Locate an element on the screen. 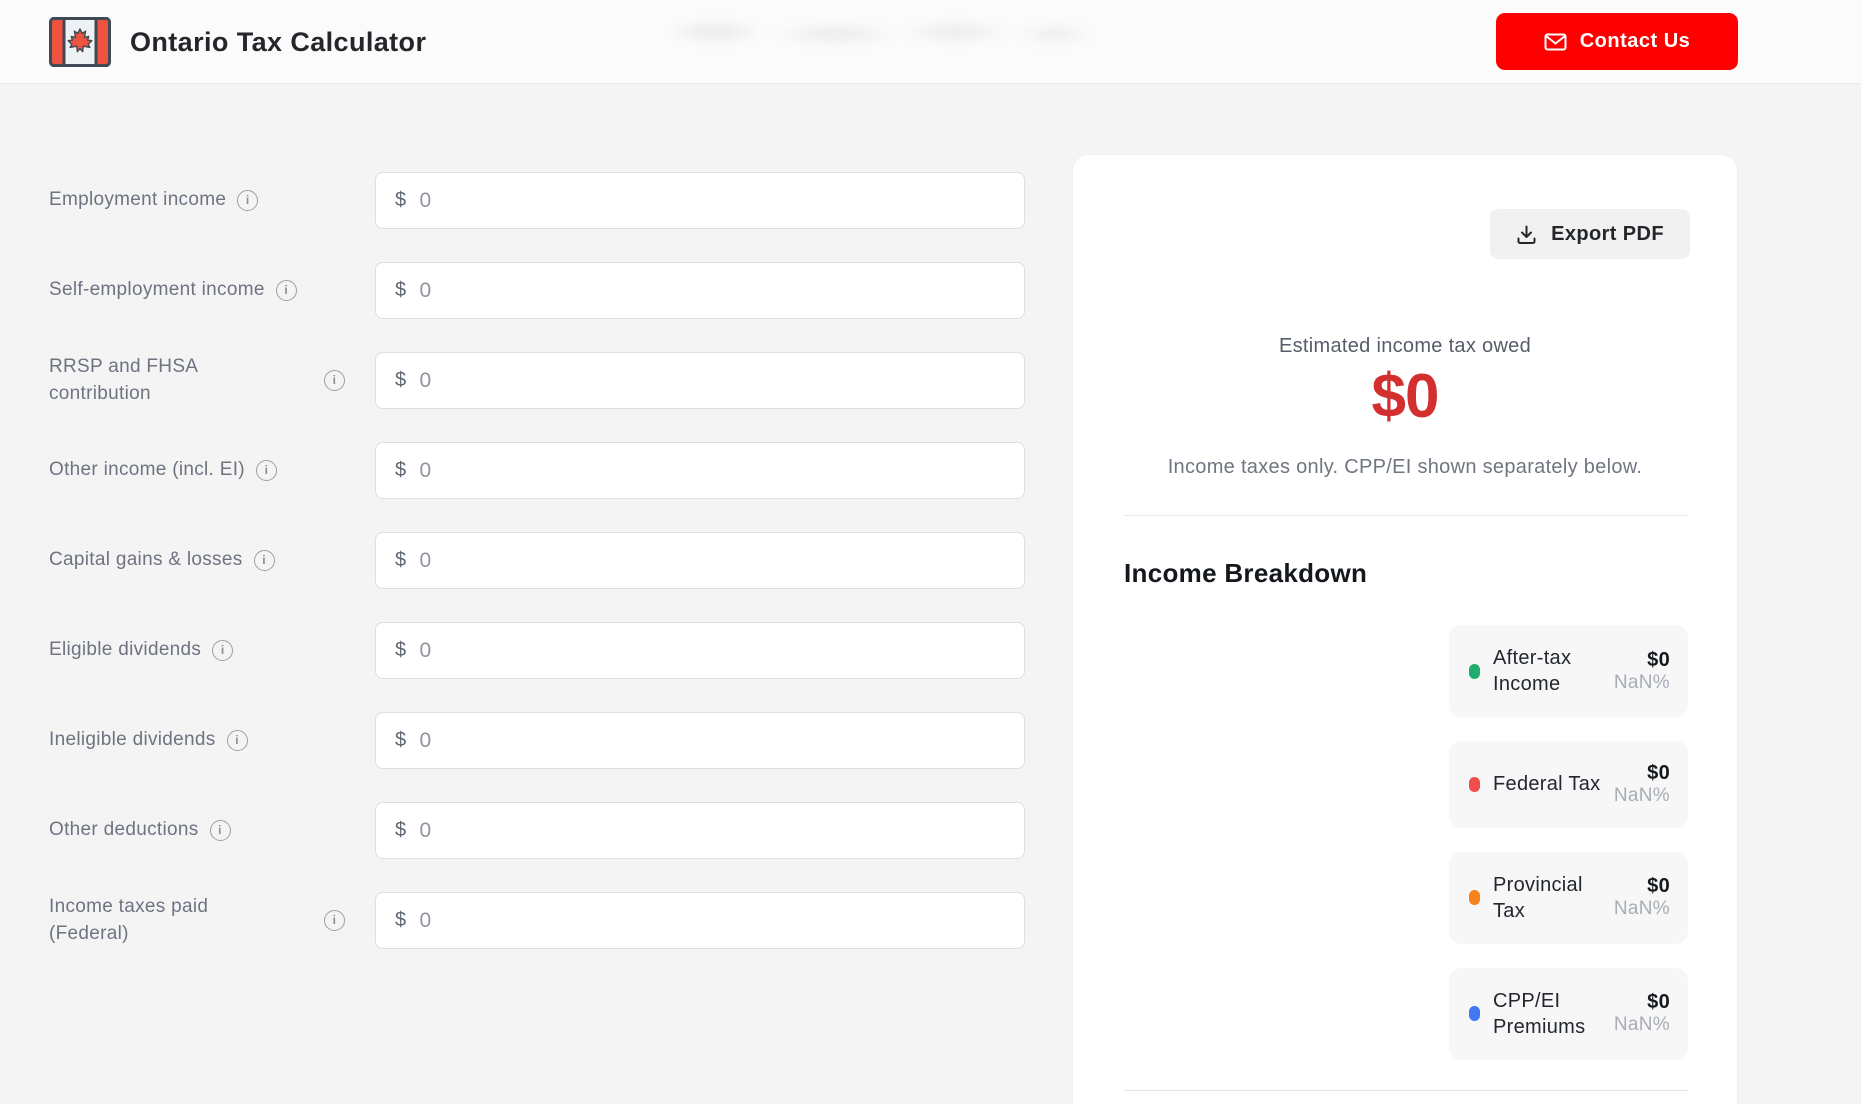  mail-icon is located at coordinates (1555, 42).